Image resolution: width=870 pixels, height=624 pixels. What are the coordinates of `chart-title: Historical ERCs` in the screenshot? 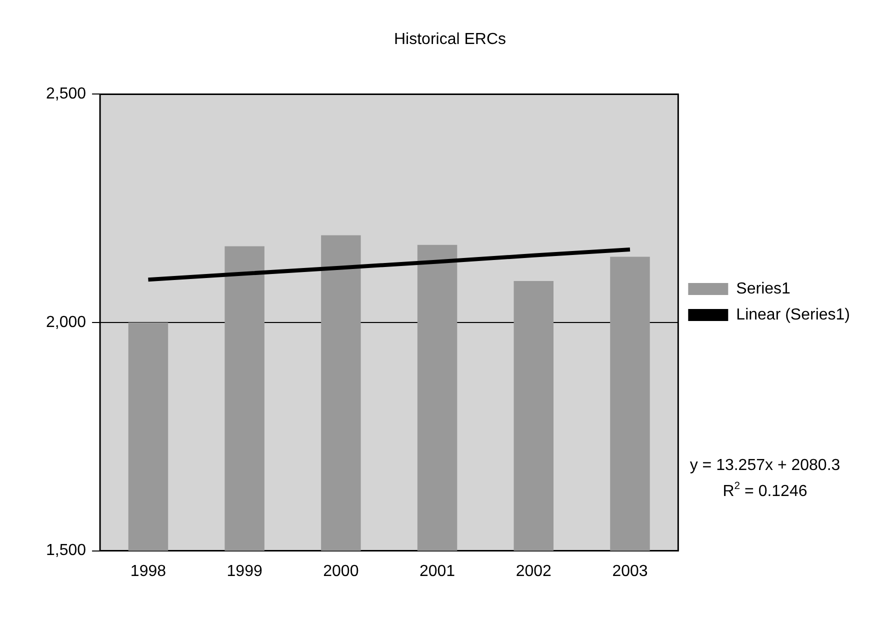 It's located at (450, 39).